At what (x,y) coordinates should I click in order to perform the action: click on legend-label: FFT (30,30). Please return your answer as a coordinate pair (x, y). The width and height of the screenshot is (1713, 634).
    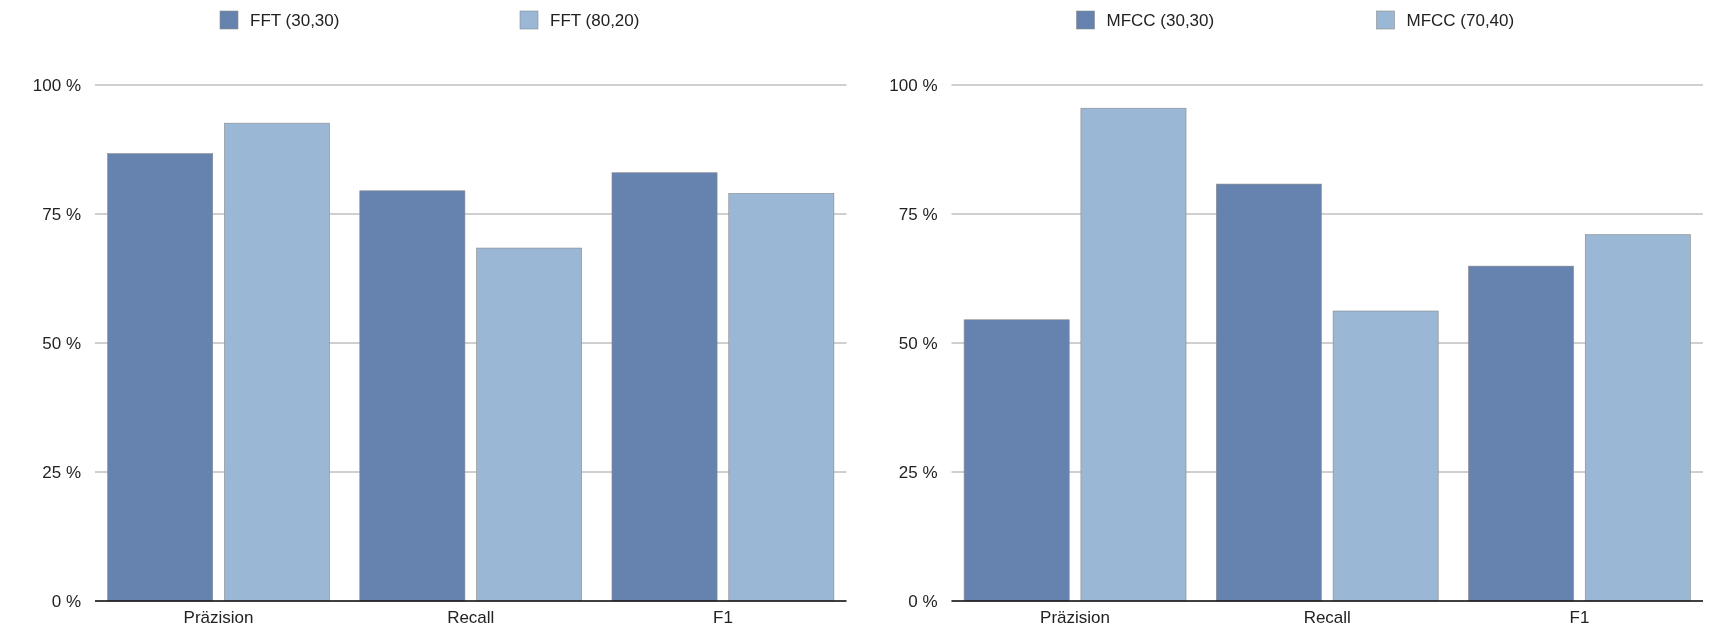
    Looking at the image, I should click on (295, 20).